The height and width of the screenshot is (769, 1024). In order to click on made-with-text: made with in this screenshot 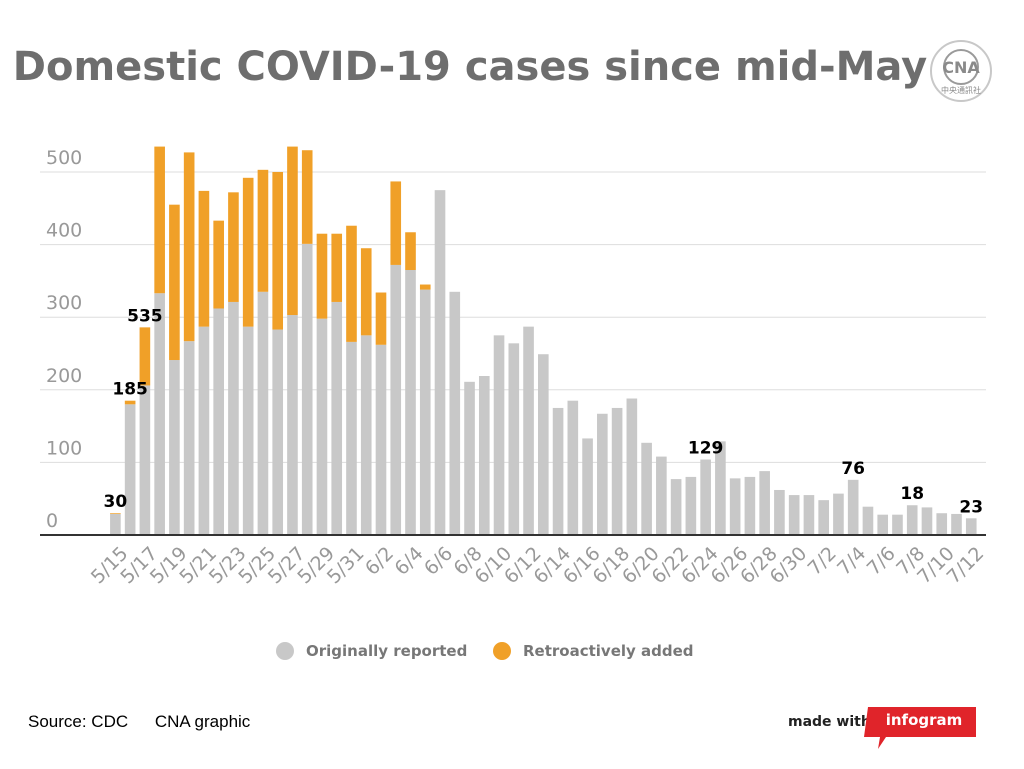, I will do `click(829, 722)`.